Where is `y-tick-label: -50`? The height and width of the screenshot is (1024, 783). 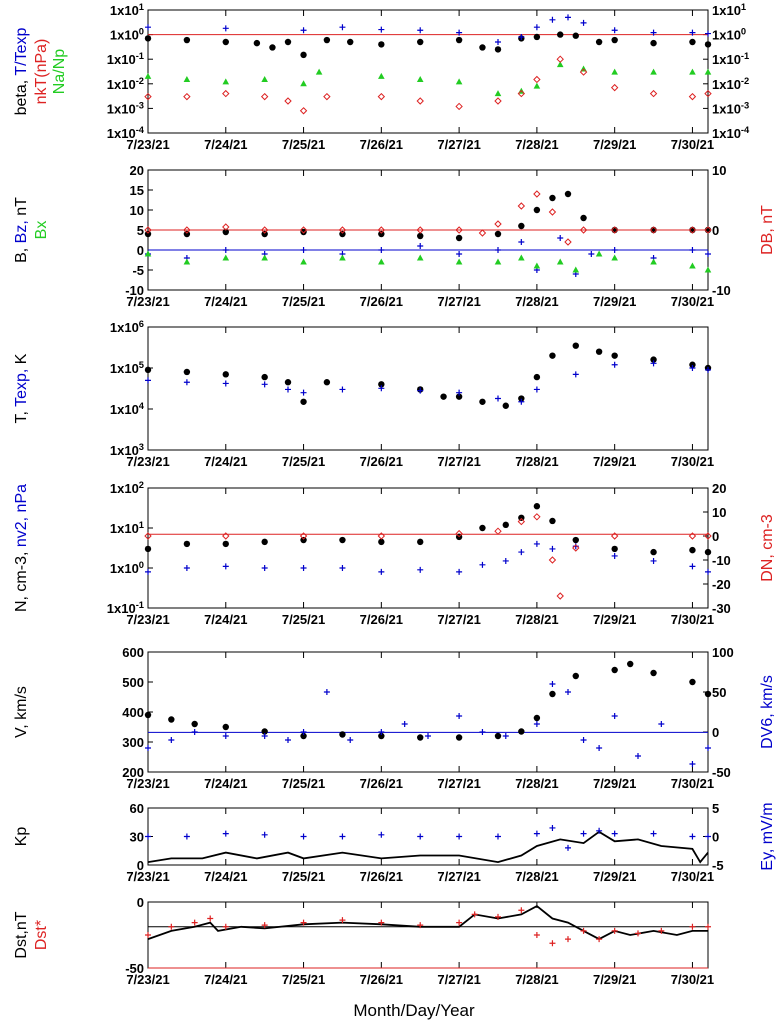 y-tick-label: -50 is located at coordinates (134, 968).